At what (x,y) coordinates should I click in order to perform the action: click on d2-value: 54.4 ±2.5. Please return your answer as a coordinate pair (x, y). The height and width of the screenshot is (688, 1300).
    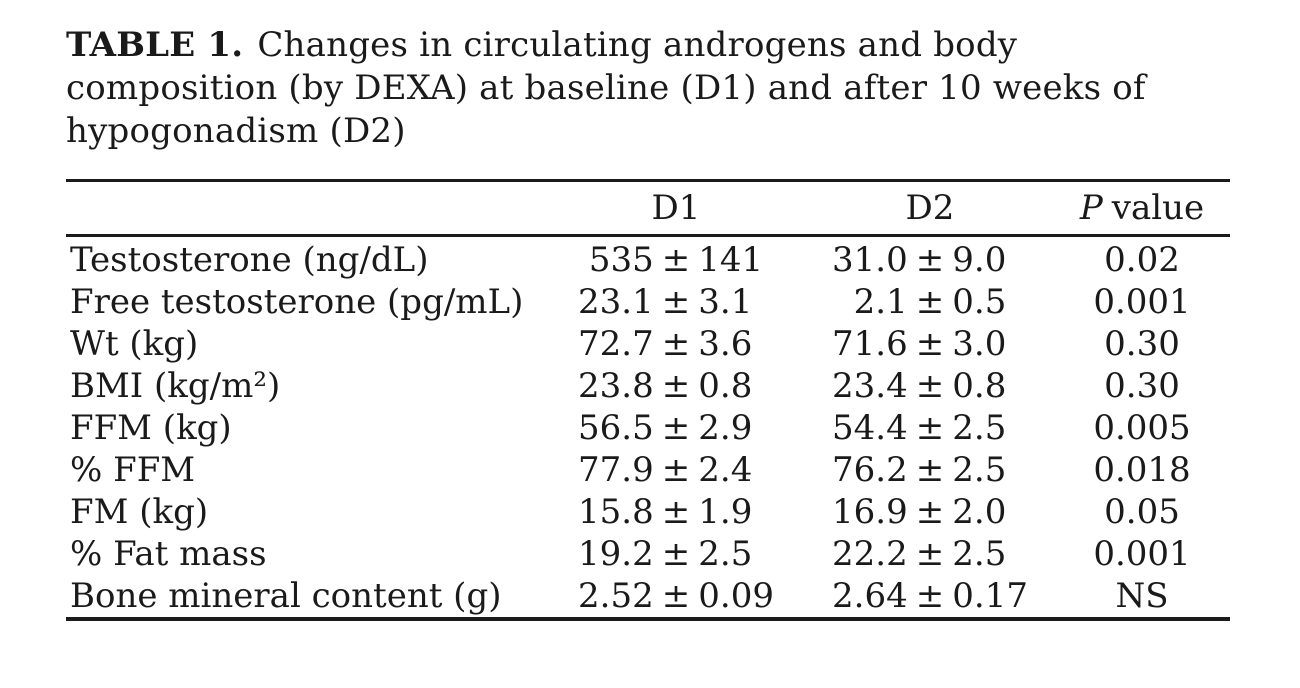
    Looking at the image, I should click on (930, 428).